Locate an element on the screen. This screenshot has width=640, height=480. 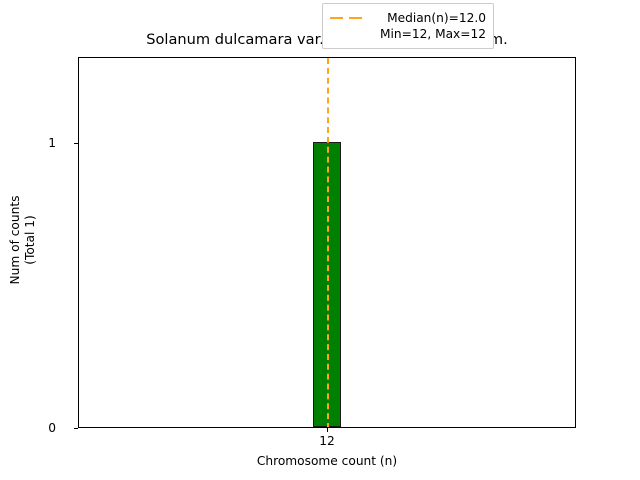
x-tick-label-12: 12 is located at coordinates (327, 441).